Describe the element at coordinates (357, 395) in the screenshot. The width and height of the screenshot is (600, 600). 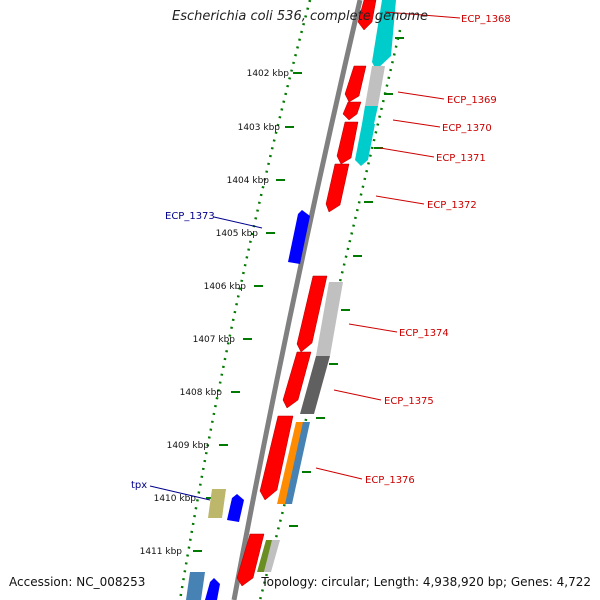
I see `leader-ecp1375` at that location.